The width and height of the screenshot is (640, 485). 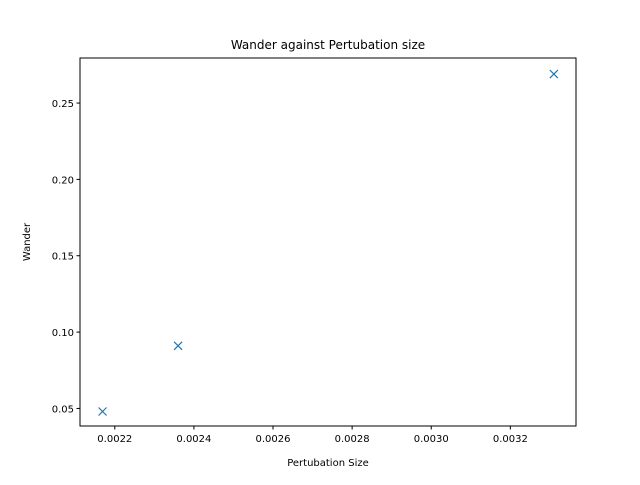 What do you see at coordinates (328, 45) in the screenshot?
I see `chart-title: Wander against Pertubation size` at bounding box center [328, 45].